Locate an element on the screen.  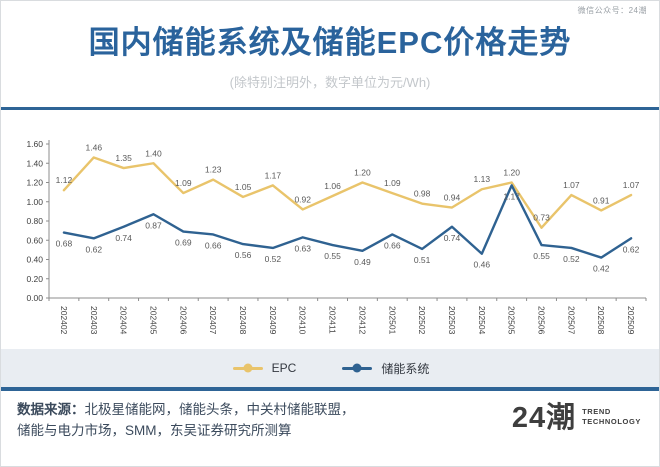
y-tick-label: 0.40 is located at coordinates (34, 260).